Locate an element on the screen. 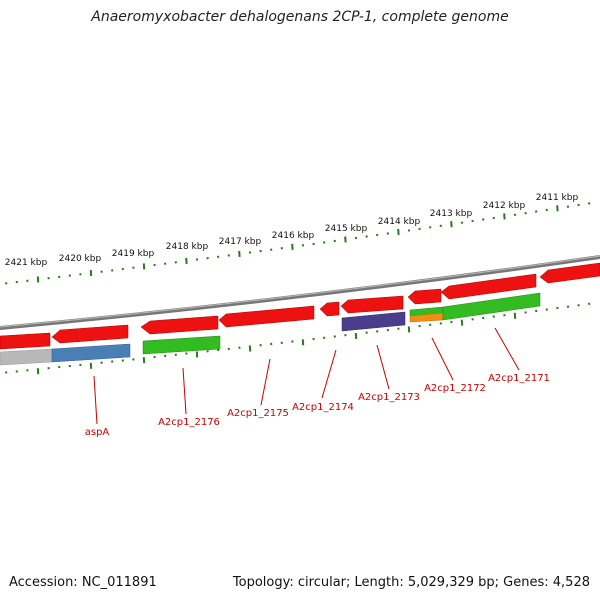 The height and width of the screenshot is (600, 600). feature-block-gray is located at coordinates (26, 357).